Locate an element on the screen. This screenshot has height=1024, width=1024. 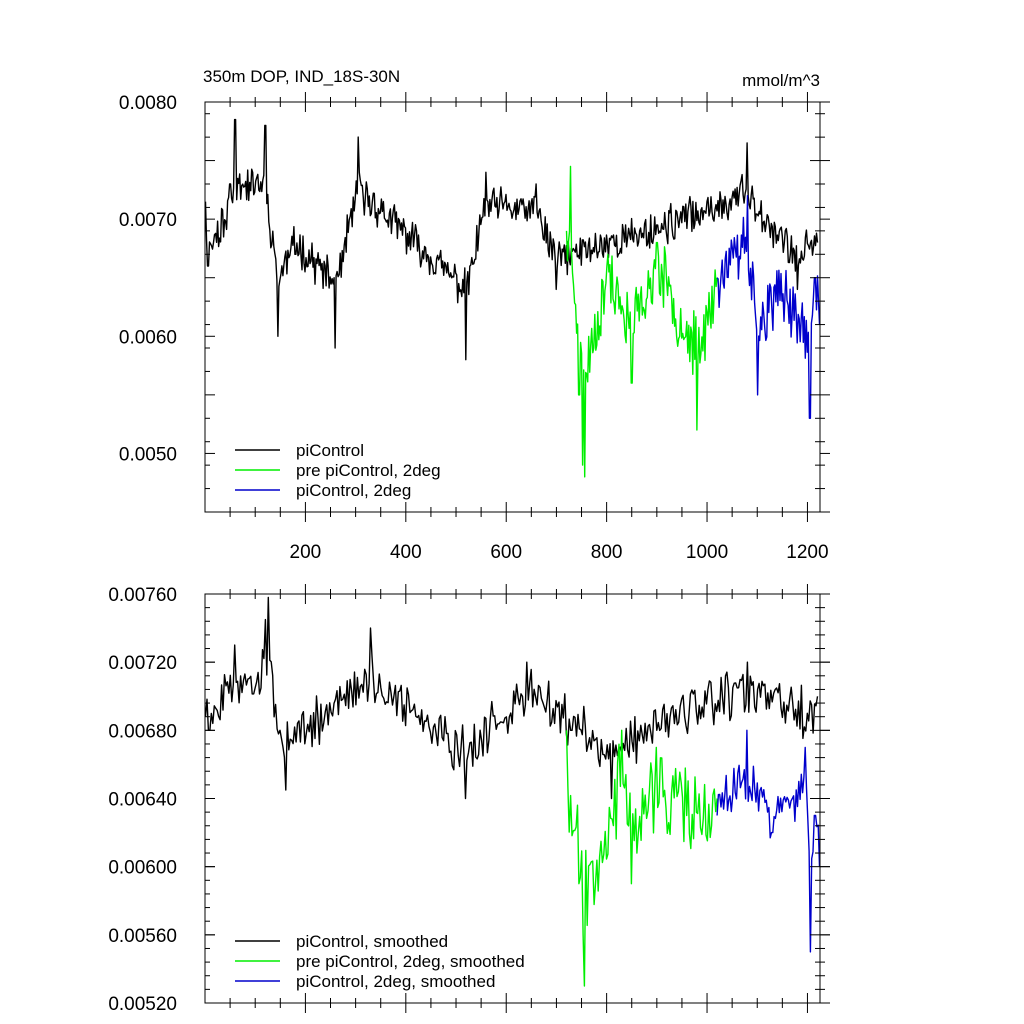
y-tick-label-0-0: 0.0050 is located at coordinates (148, 454).